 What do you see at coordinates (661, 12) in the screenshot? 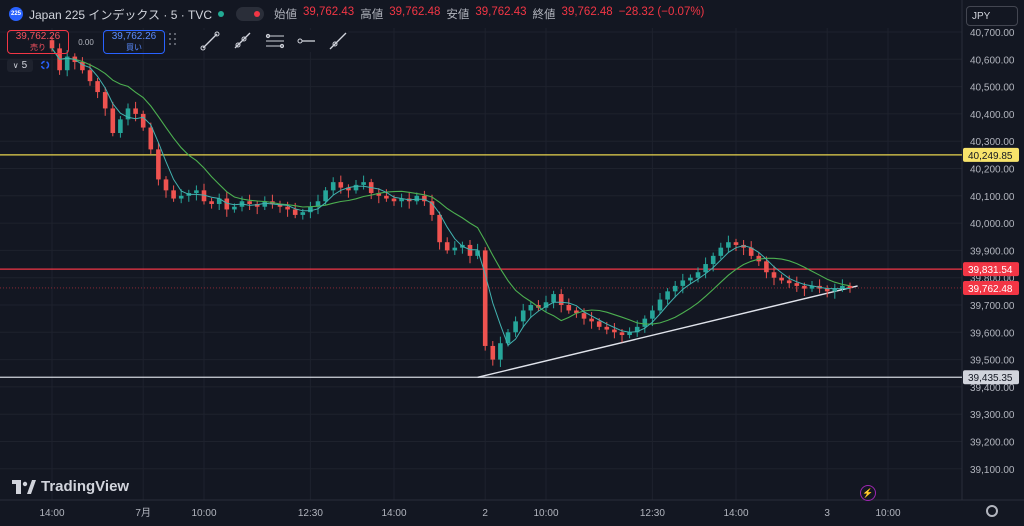
I see `change-value: −28.32 (−0.07%)` at bounding box center [661, 12].